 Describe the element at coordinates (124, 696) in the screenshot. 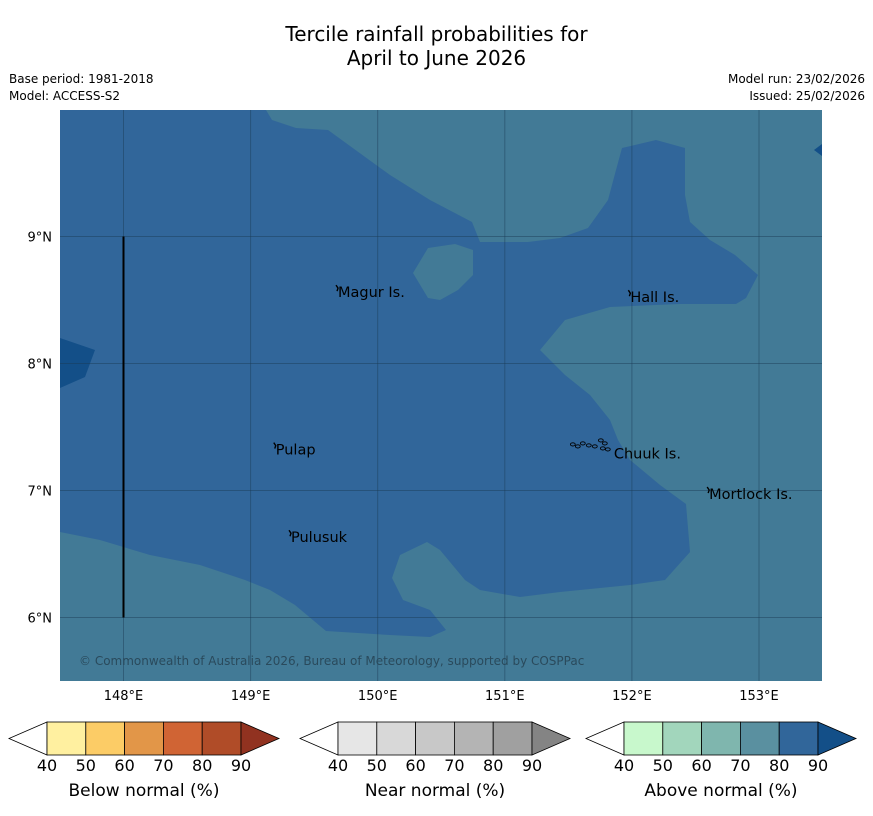

I see `lon-tick-label: 148°E` at that location.